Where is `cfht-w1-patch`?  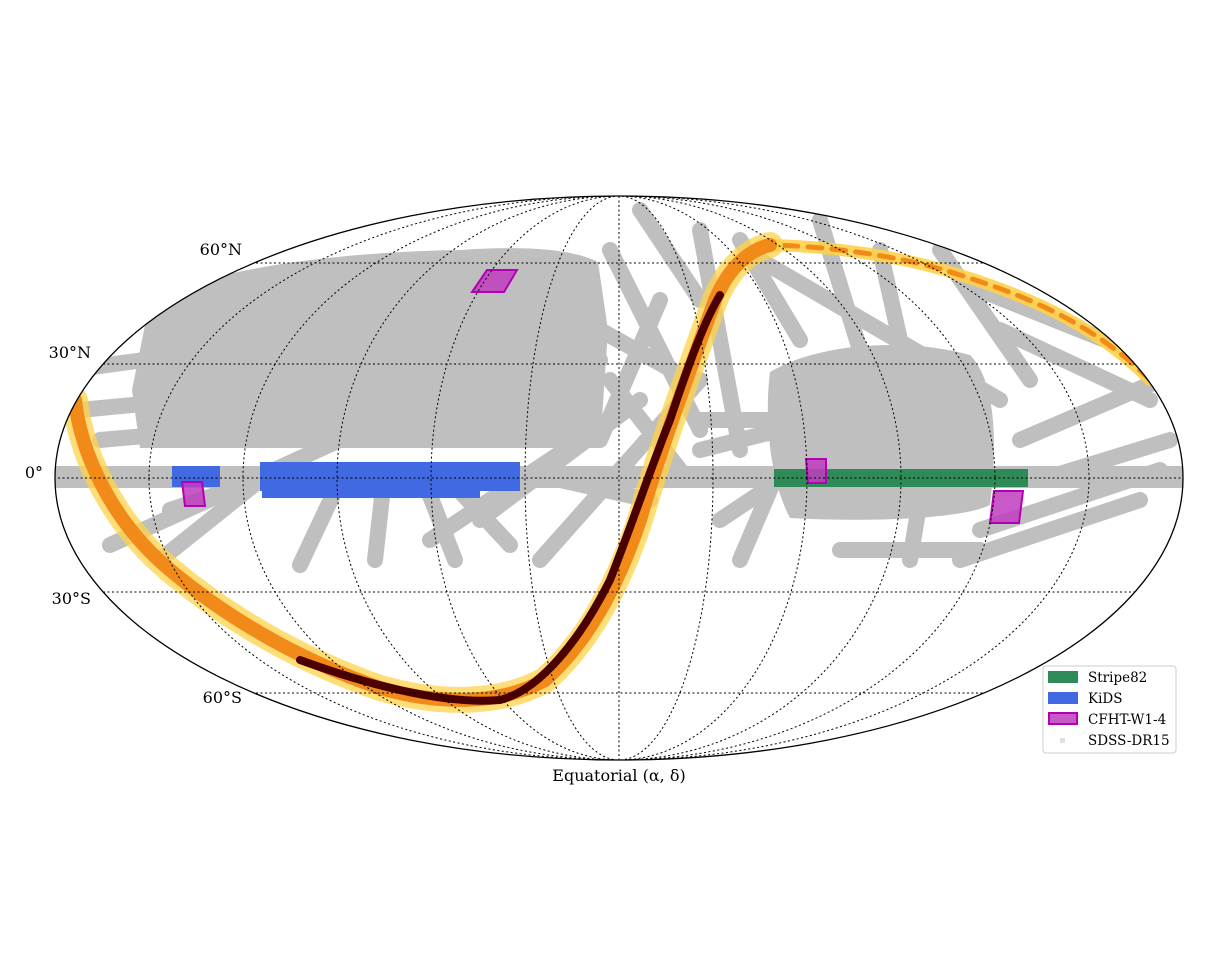 cfht-w1-patch is located at coordinates (494, 281).